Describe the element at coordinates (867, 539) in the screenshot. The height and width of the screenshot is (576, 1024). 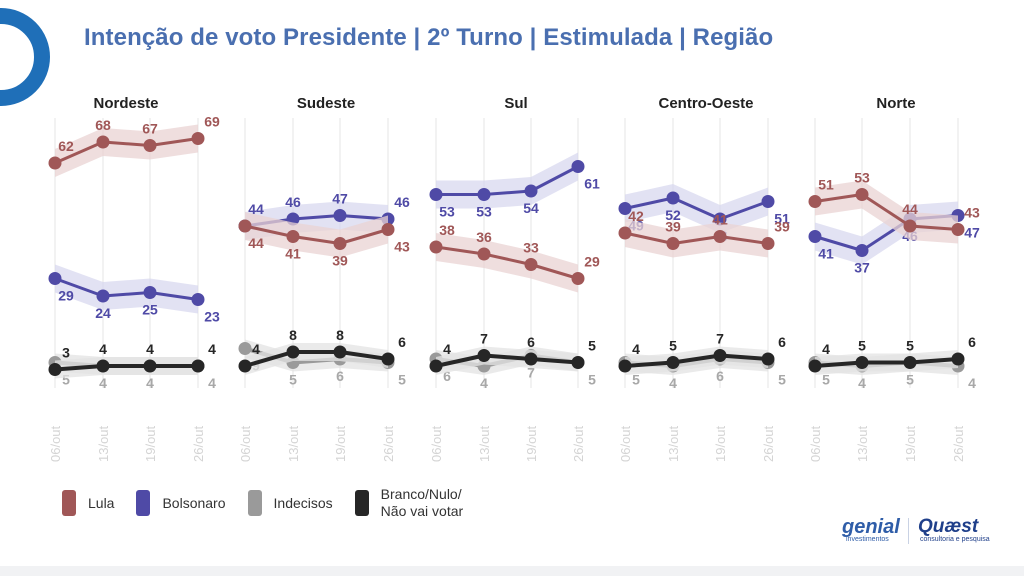
I see `genial-logo-subtitle: investimentos` at that location.